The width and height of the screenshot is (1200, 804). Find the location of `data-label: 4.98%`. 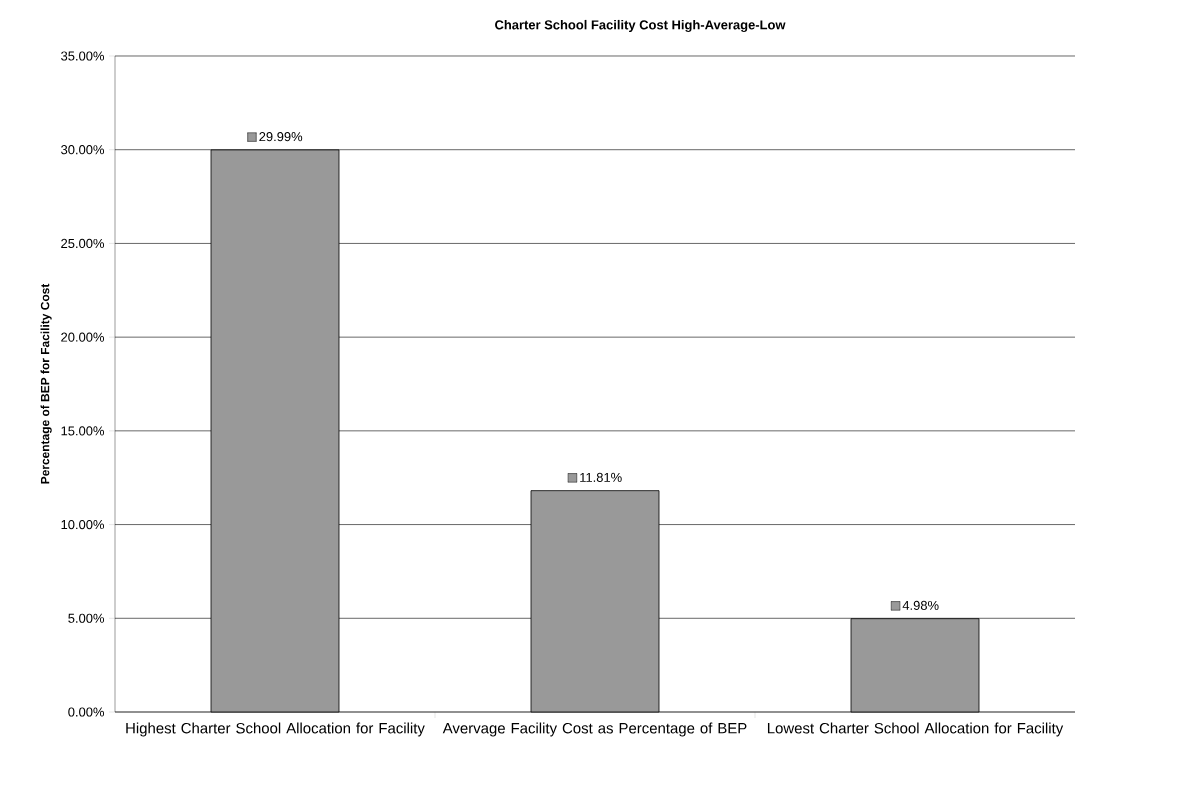

data-label: 4.98% is located at coordinates (920, 605).